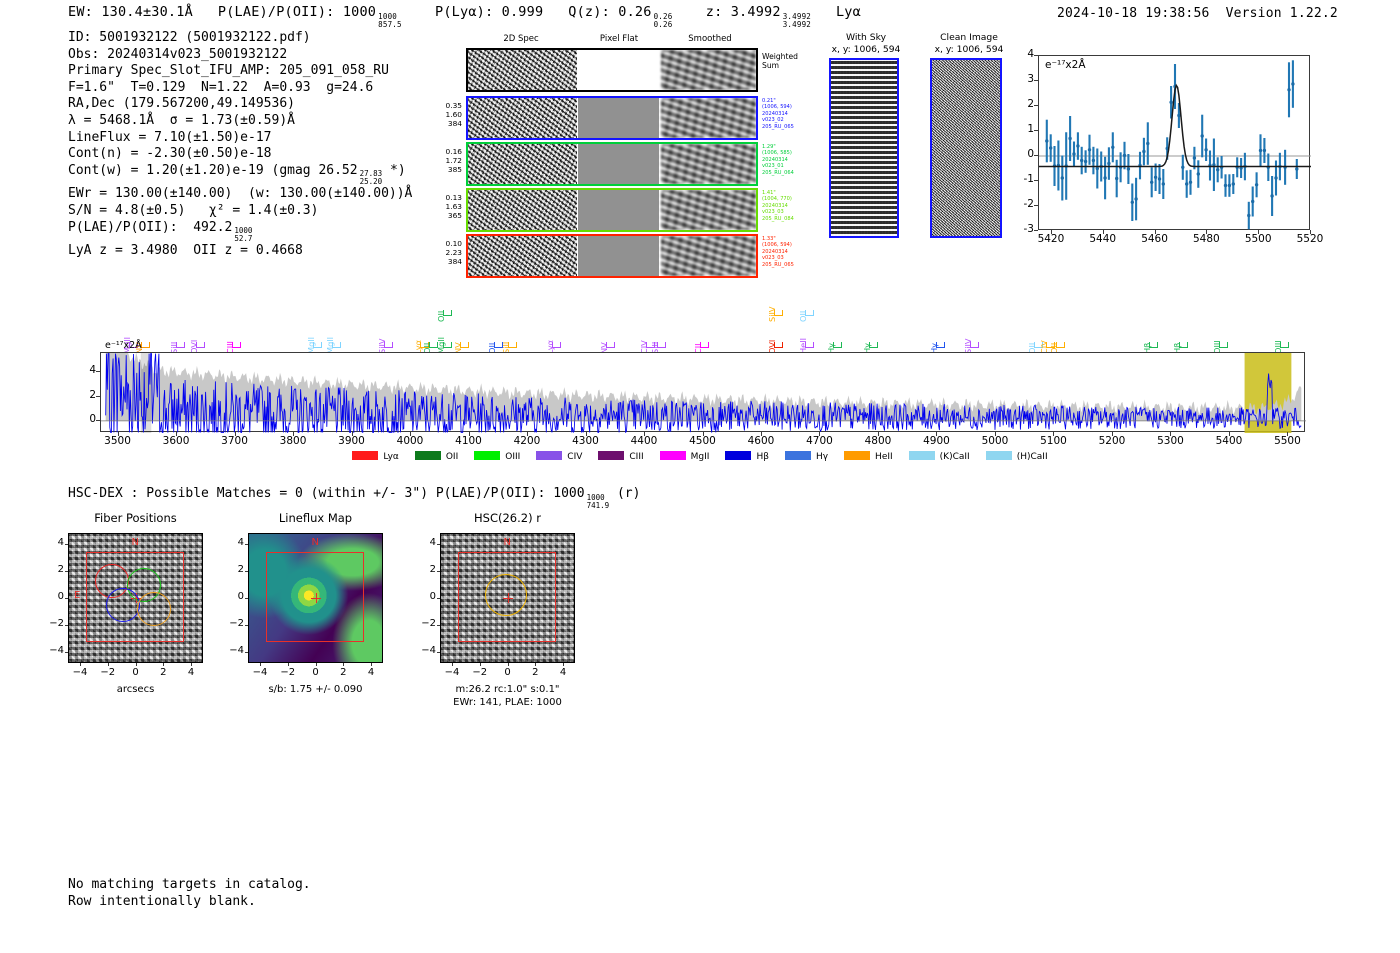 The height and width of the screenshot is (953, 1400). What do you see at coordinates (822, 457) in the screenshot?
I see `legend-label: Hγ` at bounding box center [822, 457].